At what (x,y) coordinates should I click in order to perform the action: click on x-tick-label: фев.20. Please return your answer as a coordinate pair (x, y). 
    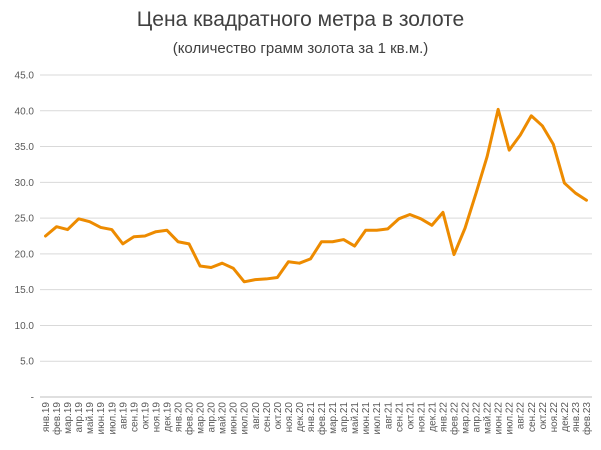
    Looking at the image, I should click on (190, 418).